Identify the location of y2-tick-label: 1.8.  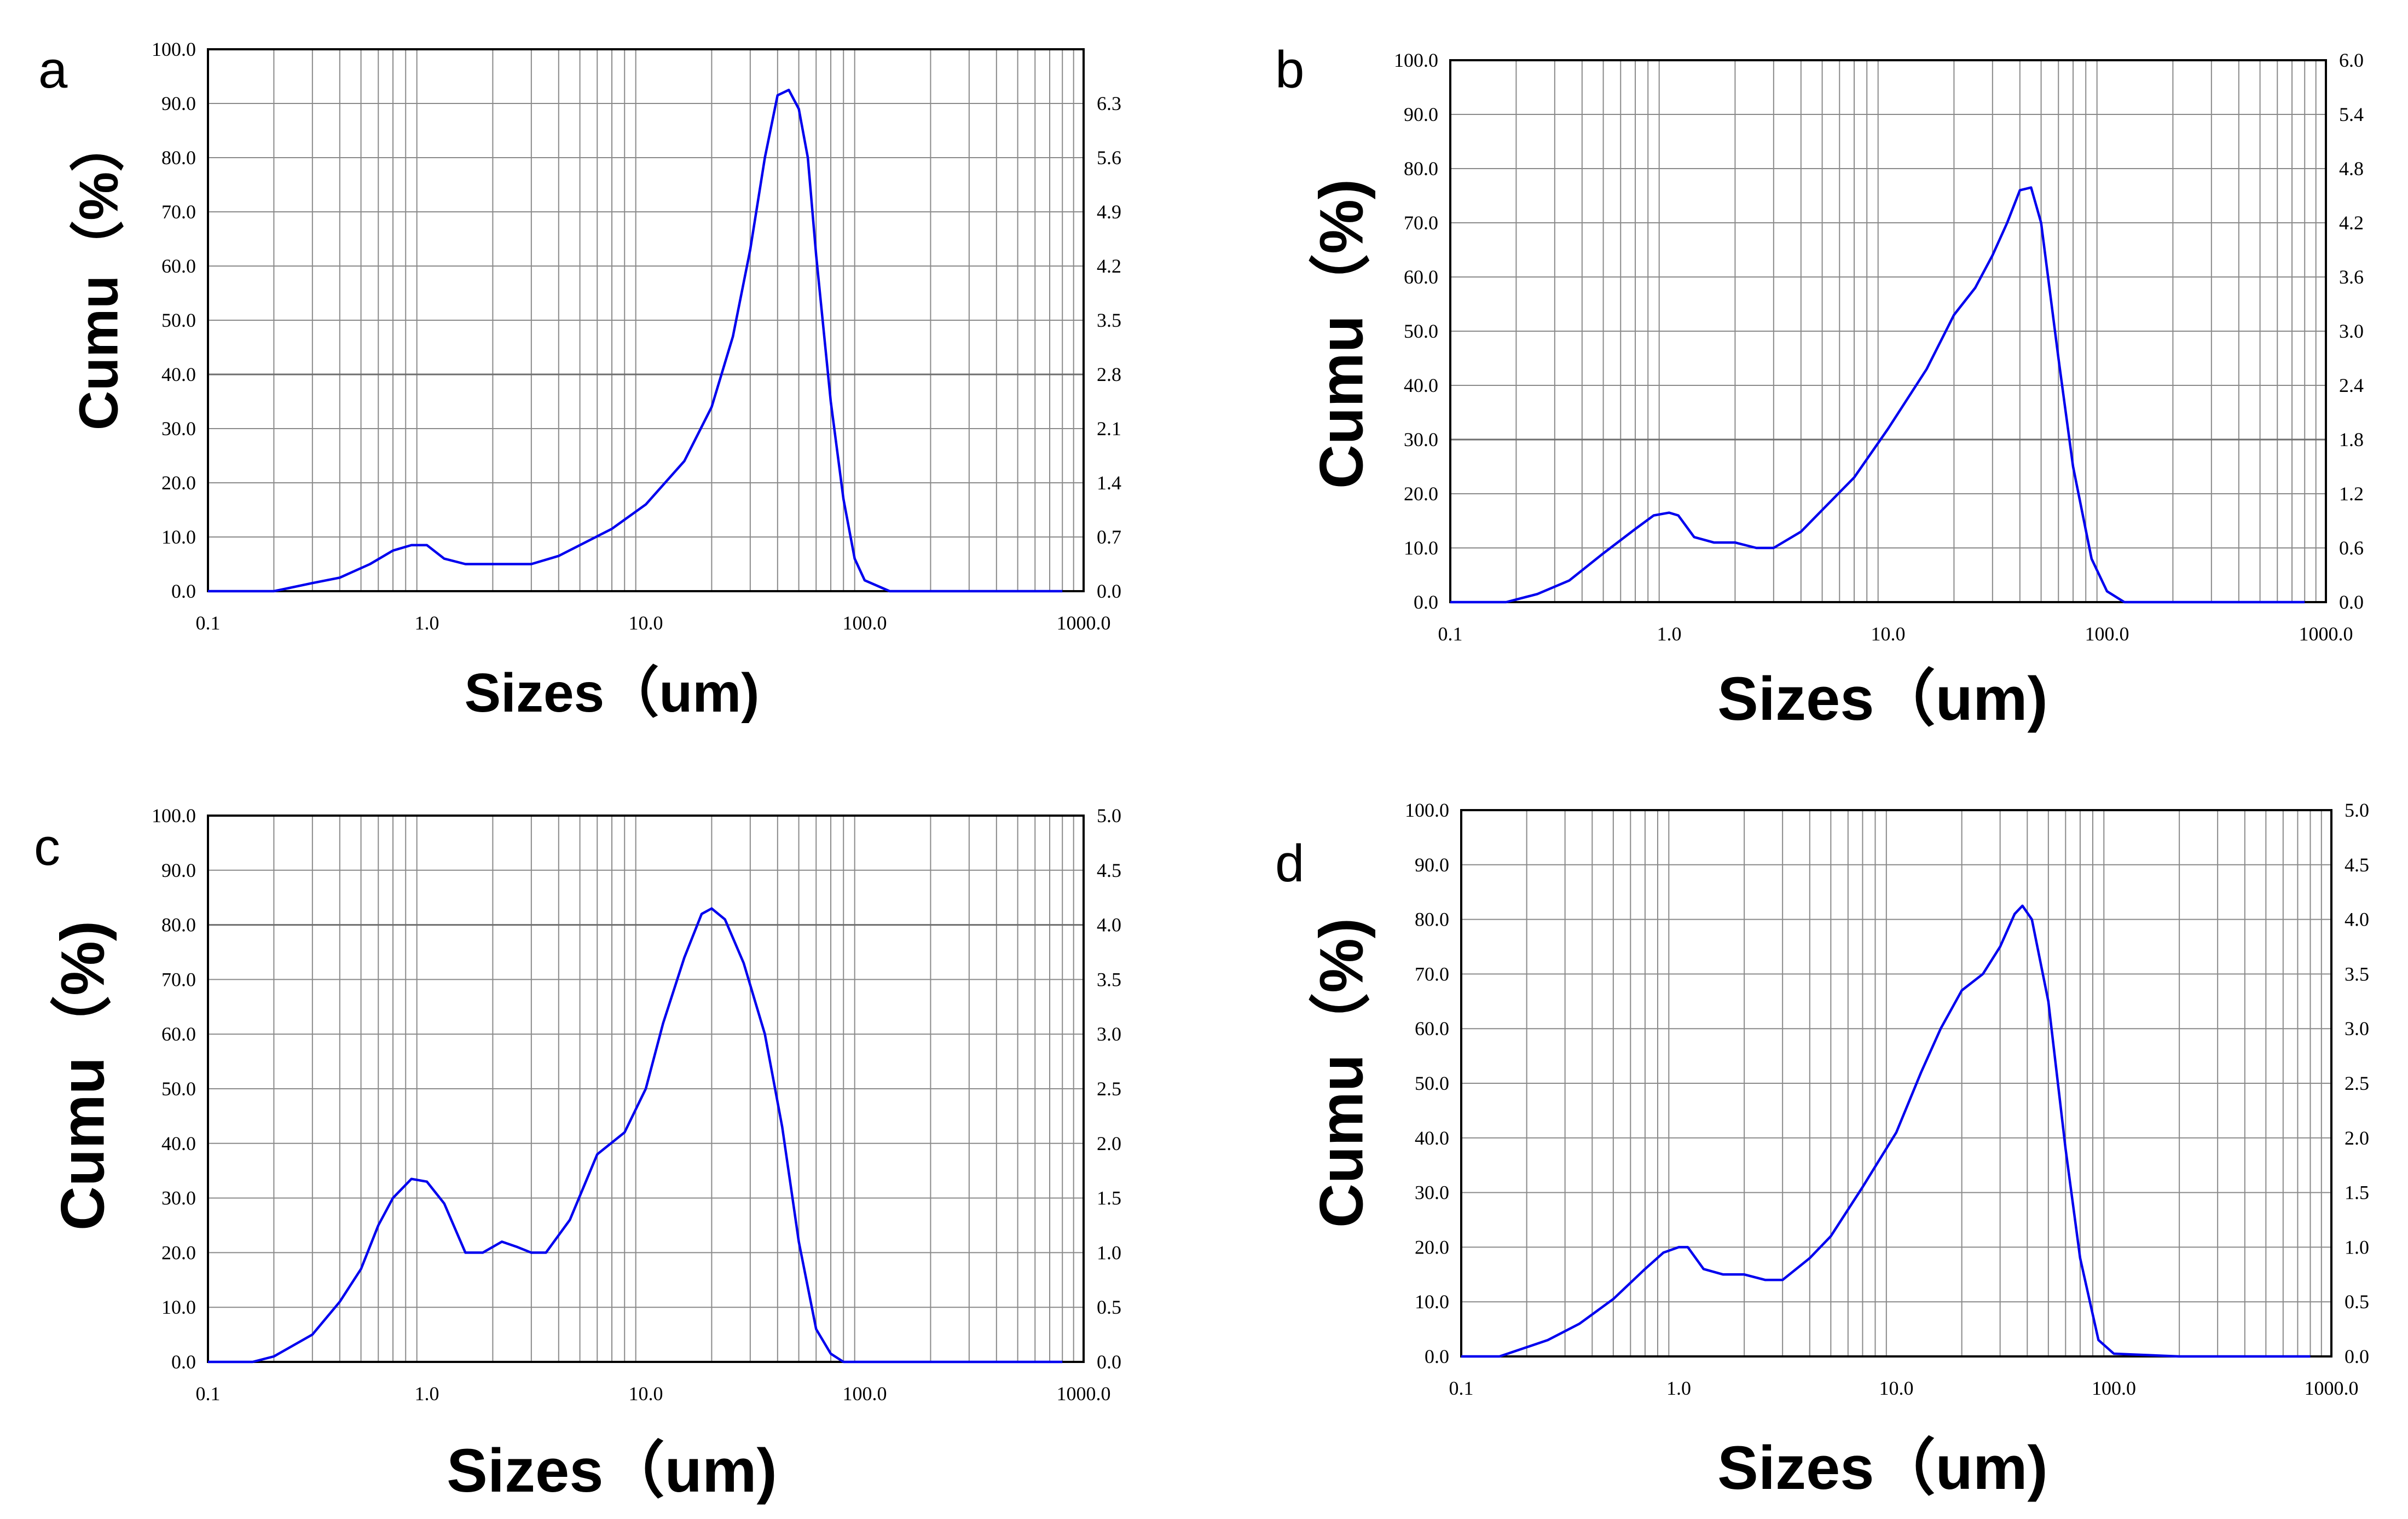
(2351, 439).